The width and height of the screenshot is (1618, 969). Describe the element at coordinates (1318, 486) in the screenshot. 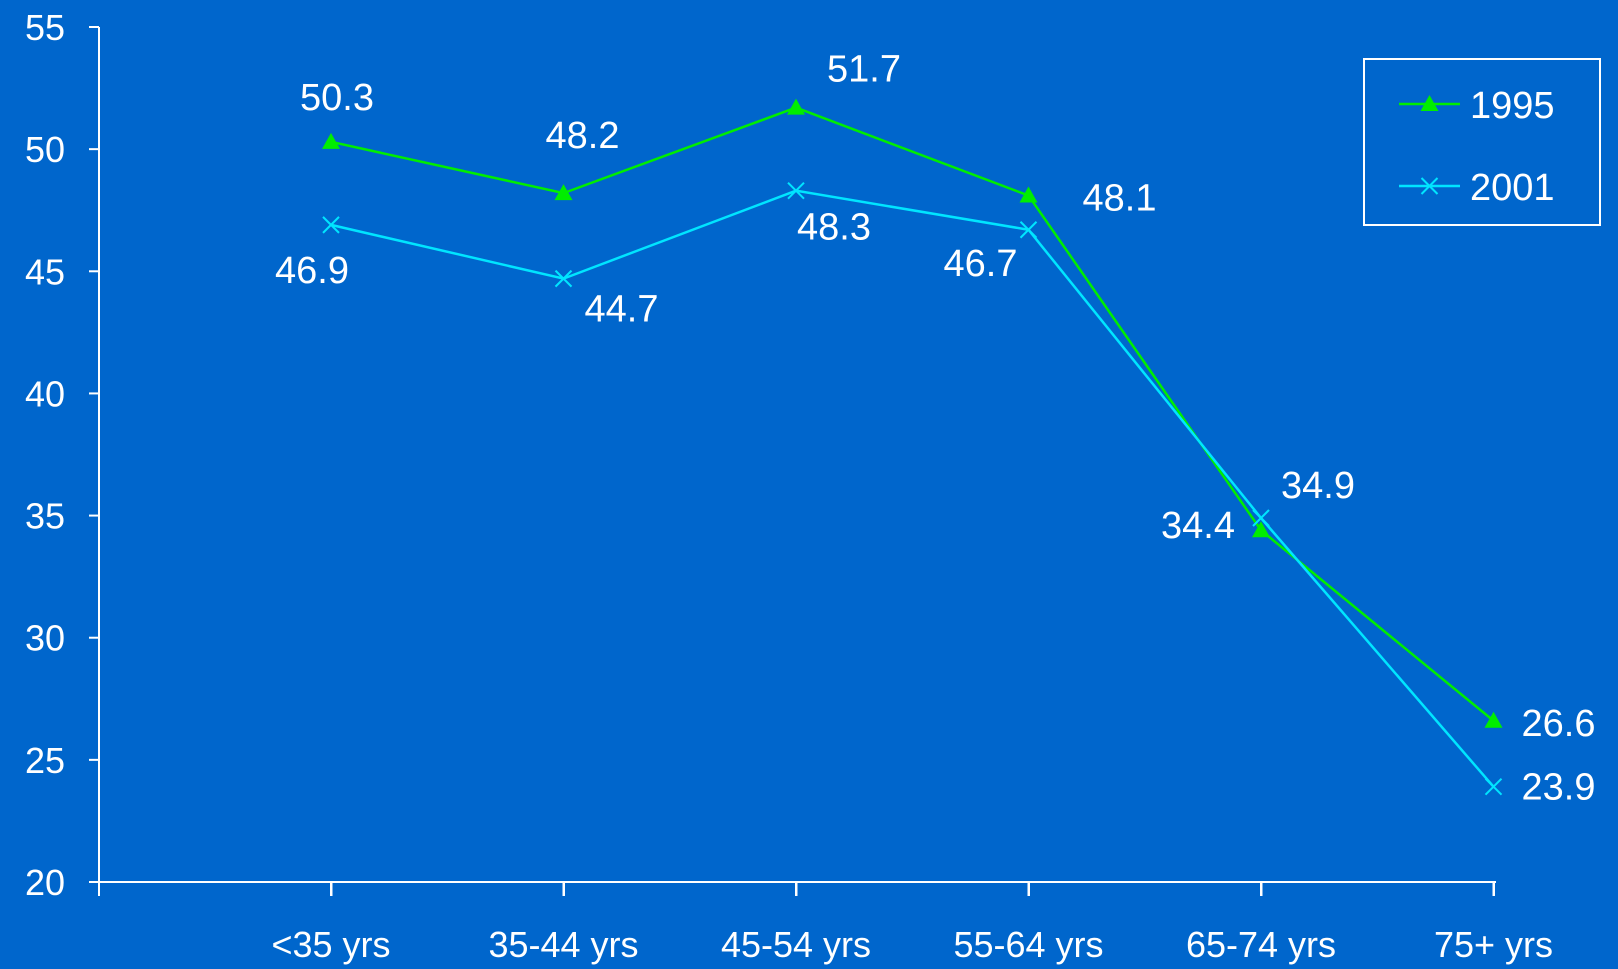

I see `data-label-2001: 34.9` at that location.